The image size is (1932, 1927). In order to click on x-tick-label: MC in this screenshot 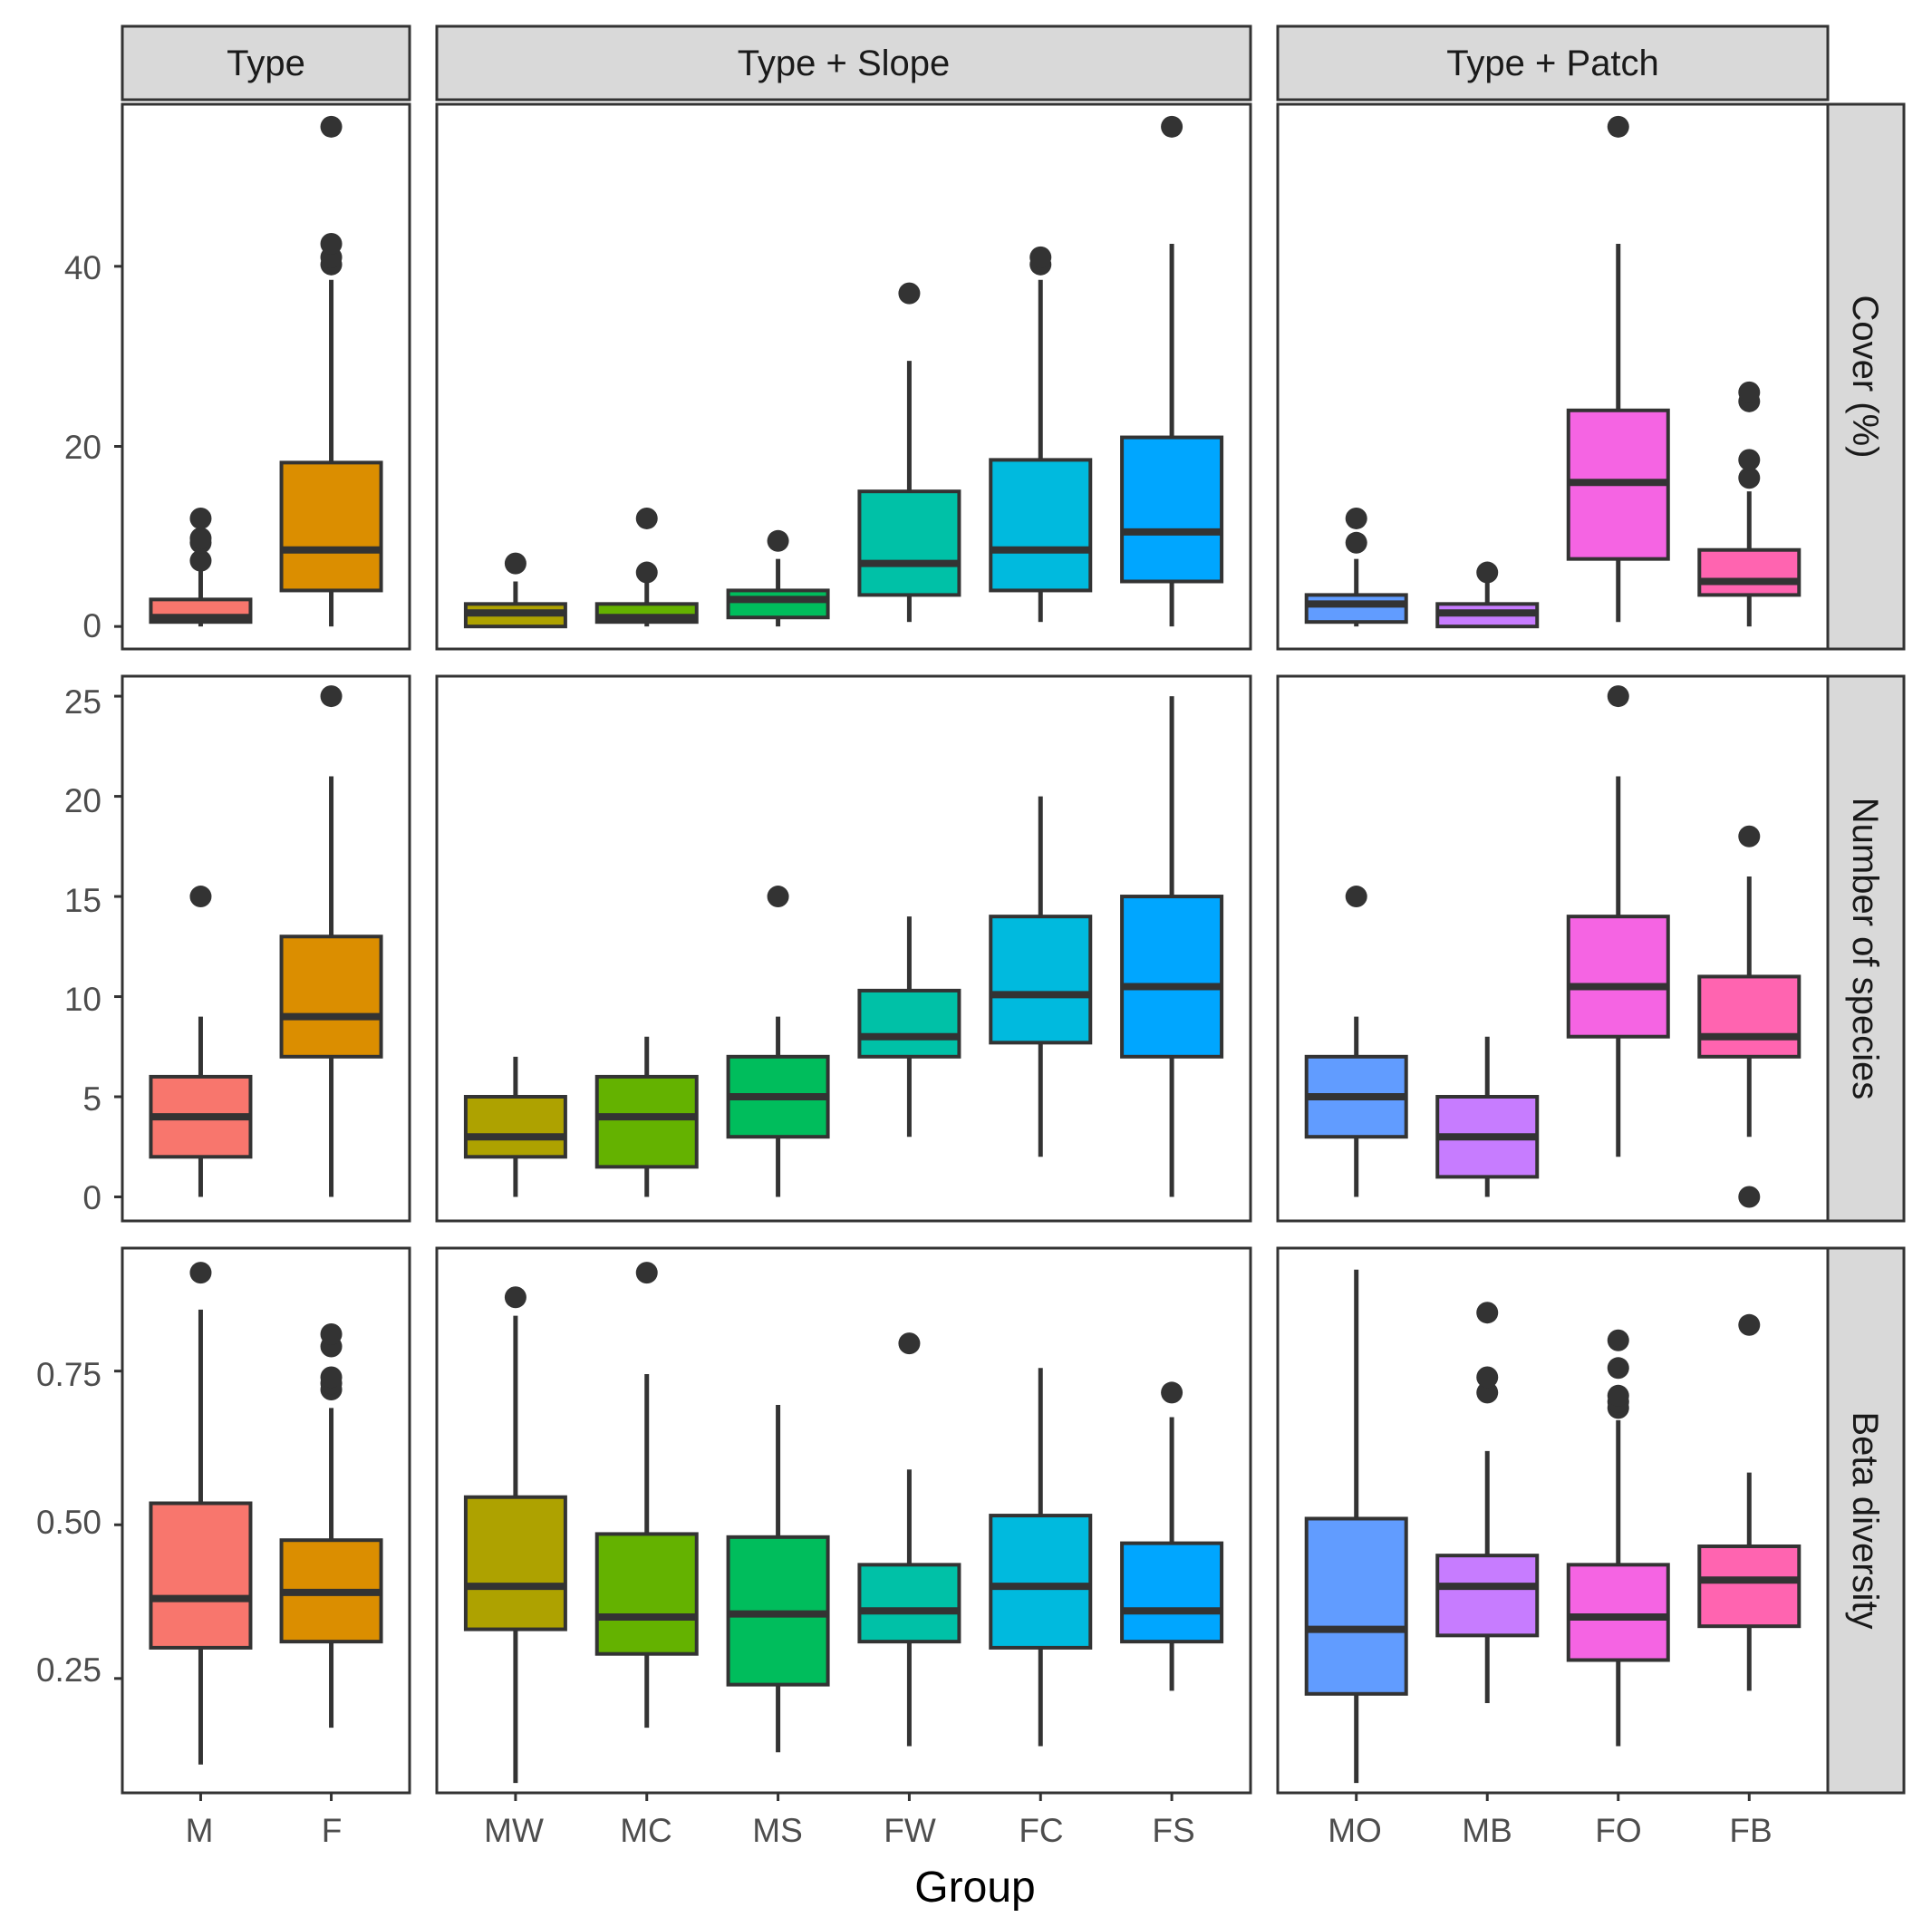, I will do `click(646, 1830)`.